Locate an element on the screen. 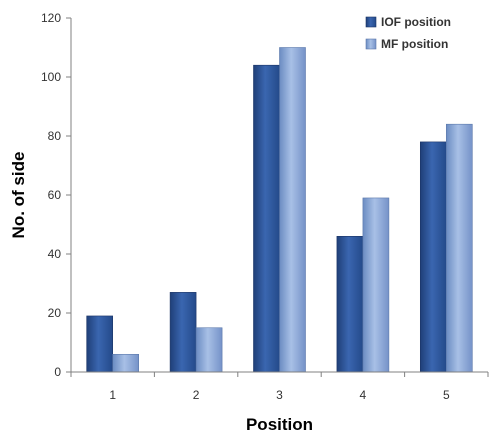 The height and width of the screenshot is (435, 502). y-axis-ticks: 0 20 40 60 80 100 120 is located at coordinates (56, 195).